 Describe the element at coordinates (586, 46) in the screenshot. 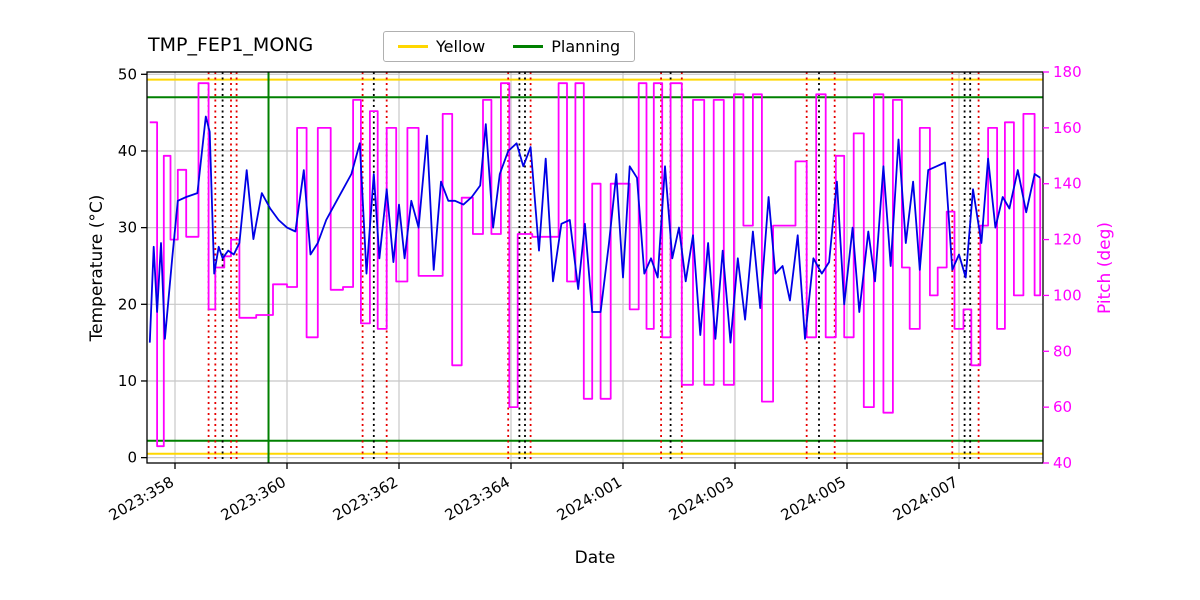

I see `legend-label-planning: Planning` at that location.